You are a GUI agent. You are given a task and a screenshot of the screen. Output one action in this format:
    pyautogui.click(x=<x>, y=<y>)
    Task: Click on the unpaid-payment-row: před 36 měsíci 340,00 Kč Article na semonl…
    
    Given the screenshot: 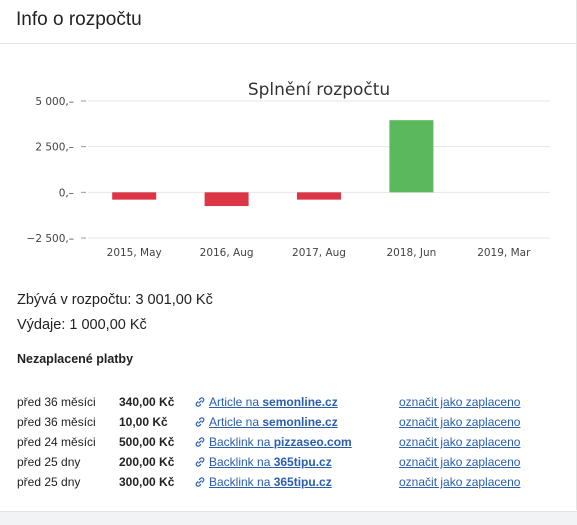 What is the action you would take?
    pyautogui.click(x=288, y=405)
    